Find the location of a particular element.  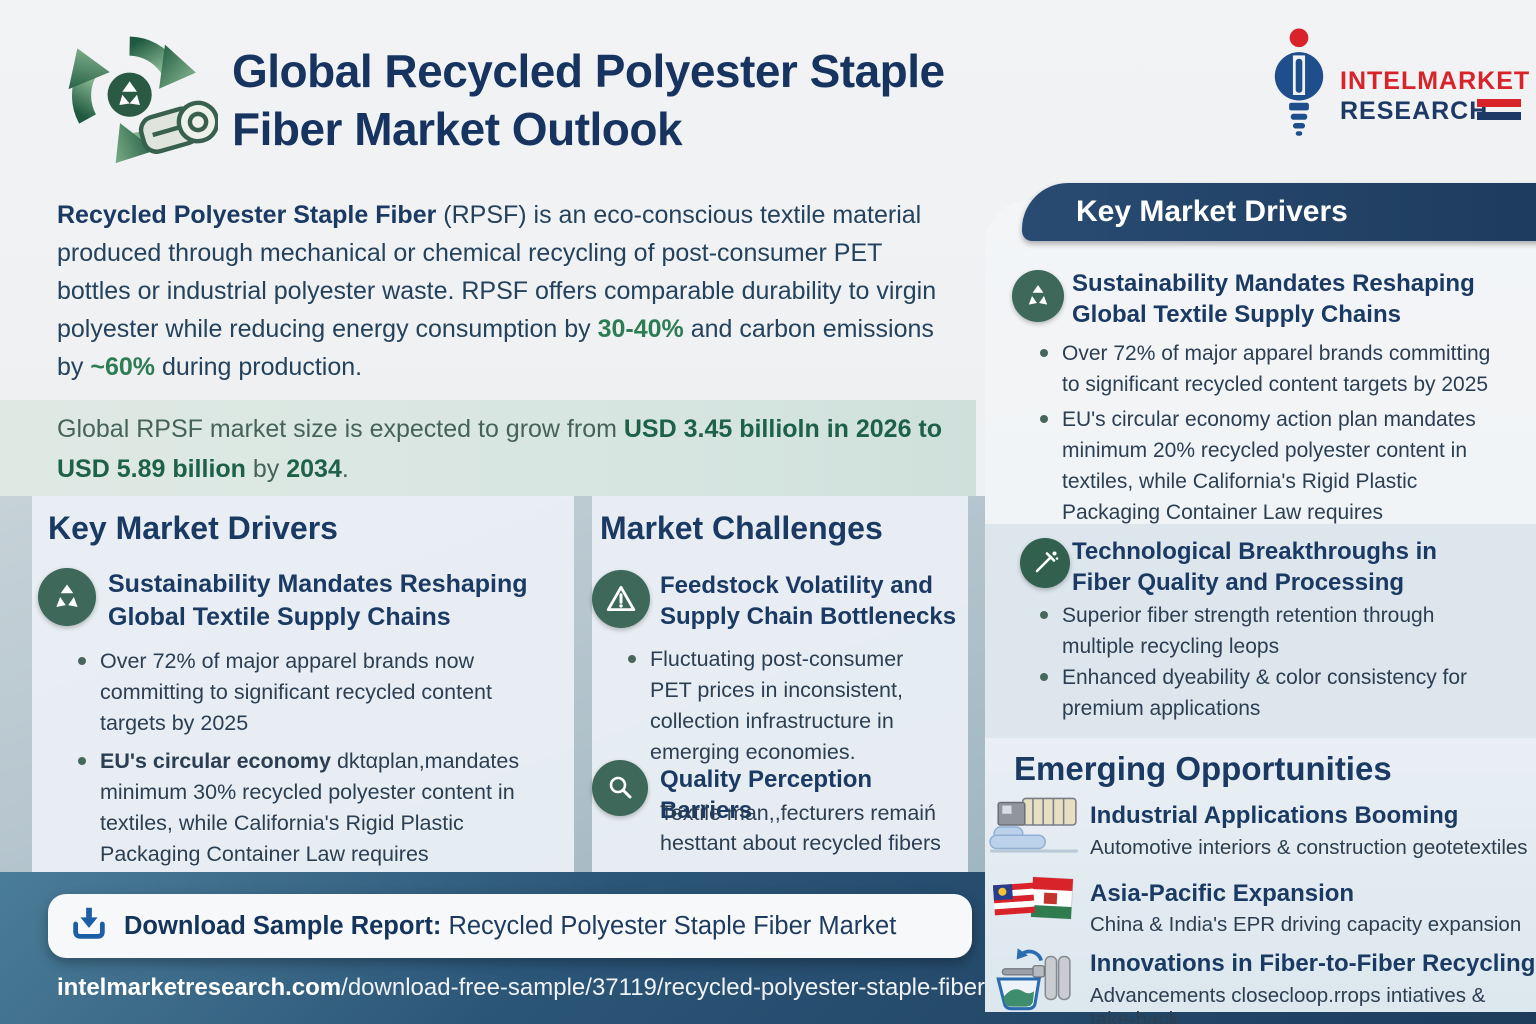

flags-icon is located at coordinates (1034, 906).